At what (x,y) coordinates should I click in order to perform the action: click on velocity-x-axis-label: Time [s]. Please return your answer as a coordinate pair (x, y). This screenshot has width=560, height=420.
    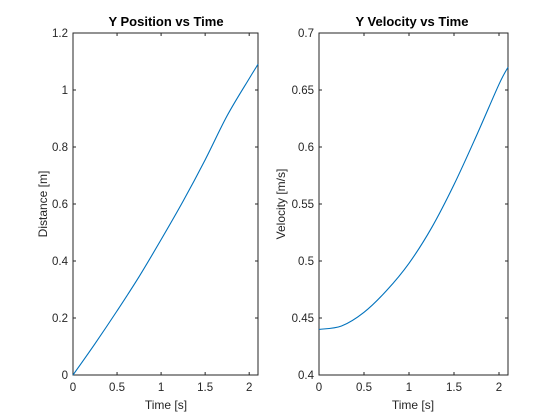
    Looking at the image, I should click on (413, 405).